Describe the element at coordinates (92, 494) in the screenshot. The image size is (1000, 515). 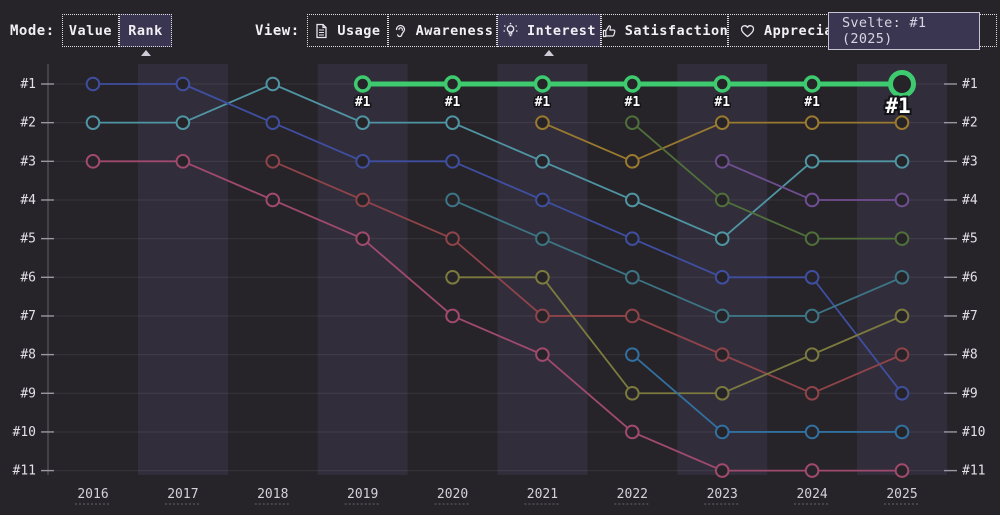
I see `year-label: 2016` at that location.